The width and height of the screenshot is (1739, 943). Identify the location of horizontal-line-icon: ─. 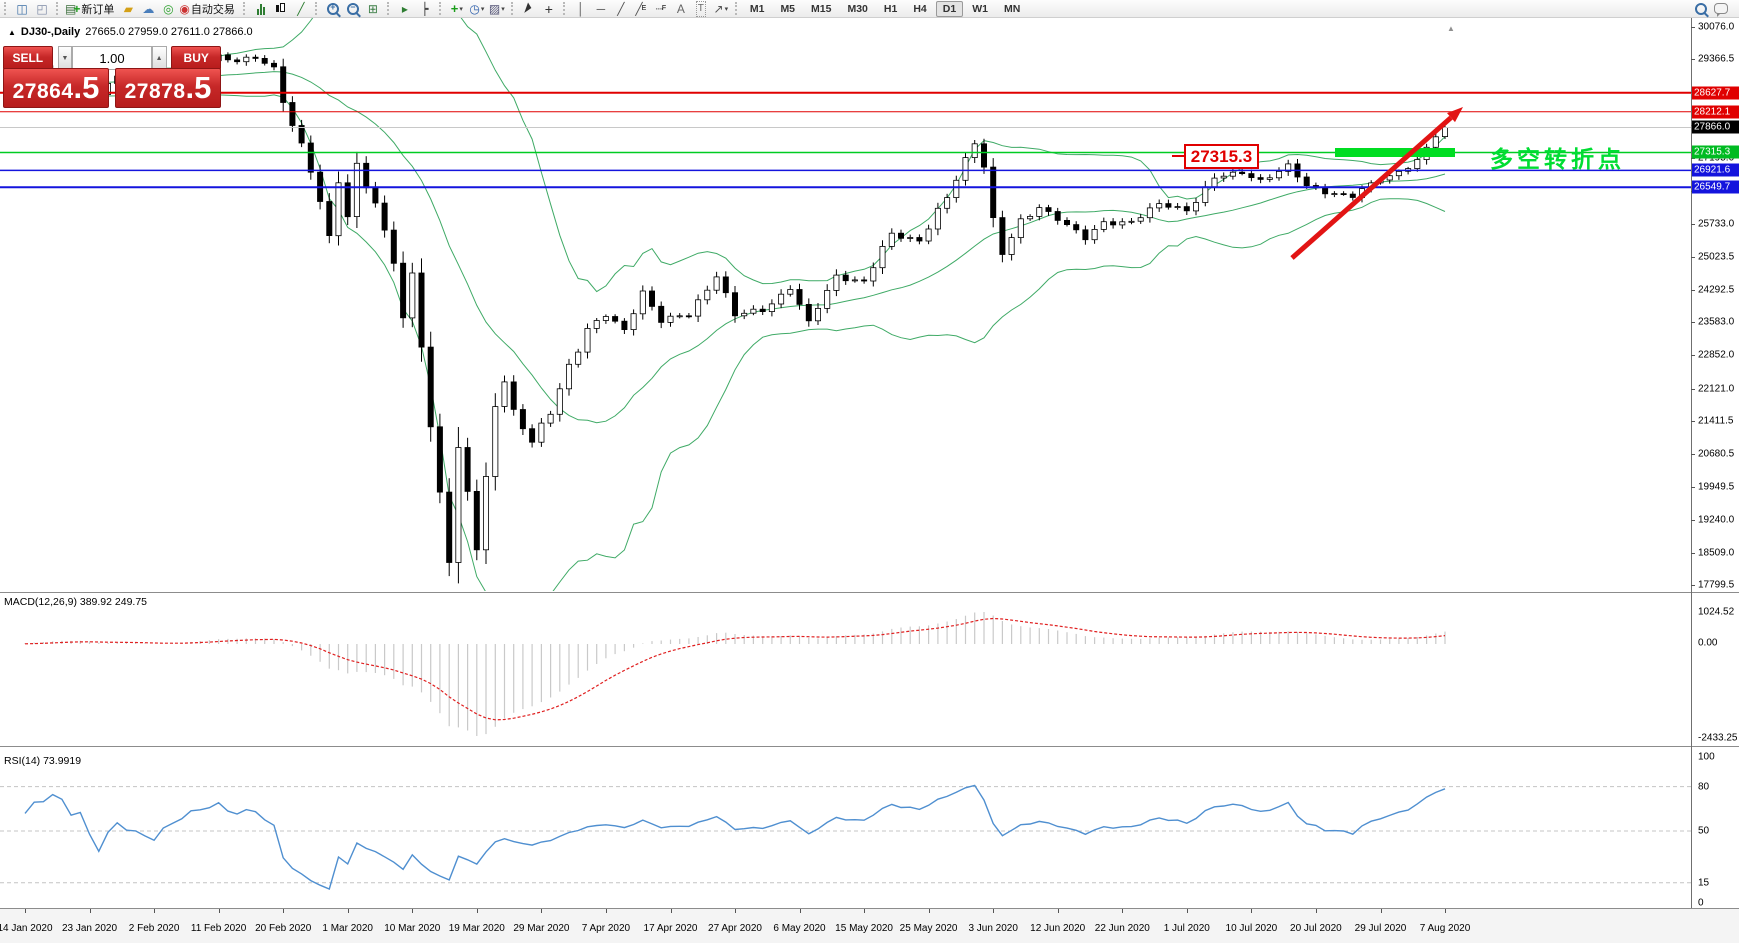
(601, 8).